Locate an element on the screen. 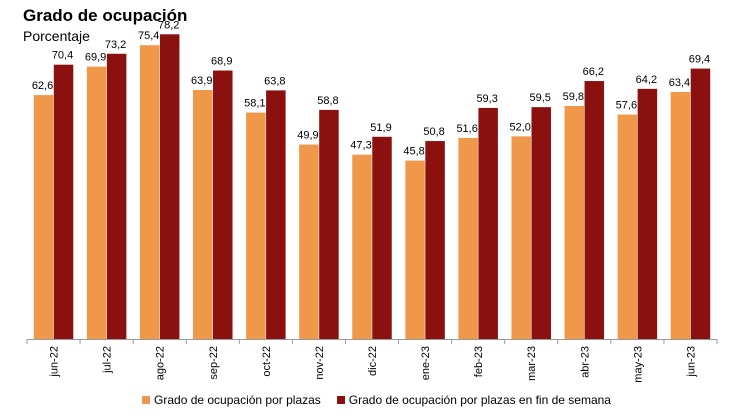 Image resolution: width=753 pixels, height=420 pixels. value-label-fin-de-semana-ene-23: 50,8 is located at coordinates (433, 132).